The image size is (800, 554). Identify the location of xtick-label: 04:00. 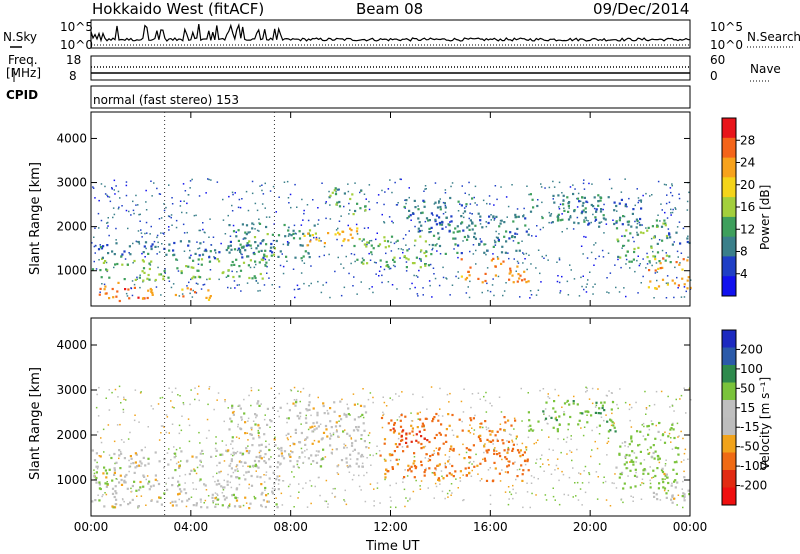
(191, 527).